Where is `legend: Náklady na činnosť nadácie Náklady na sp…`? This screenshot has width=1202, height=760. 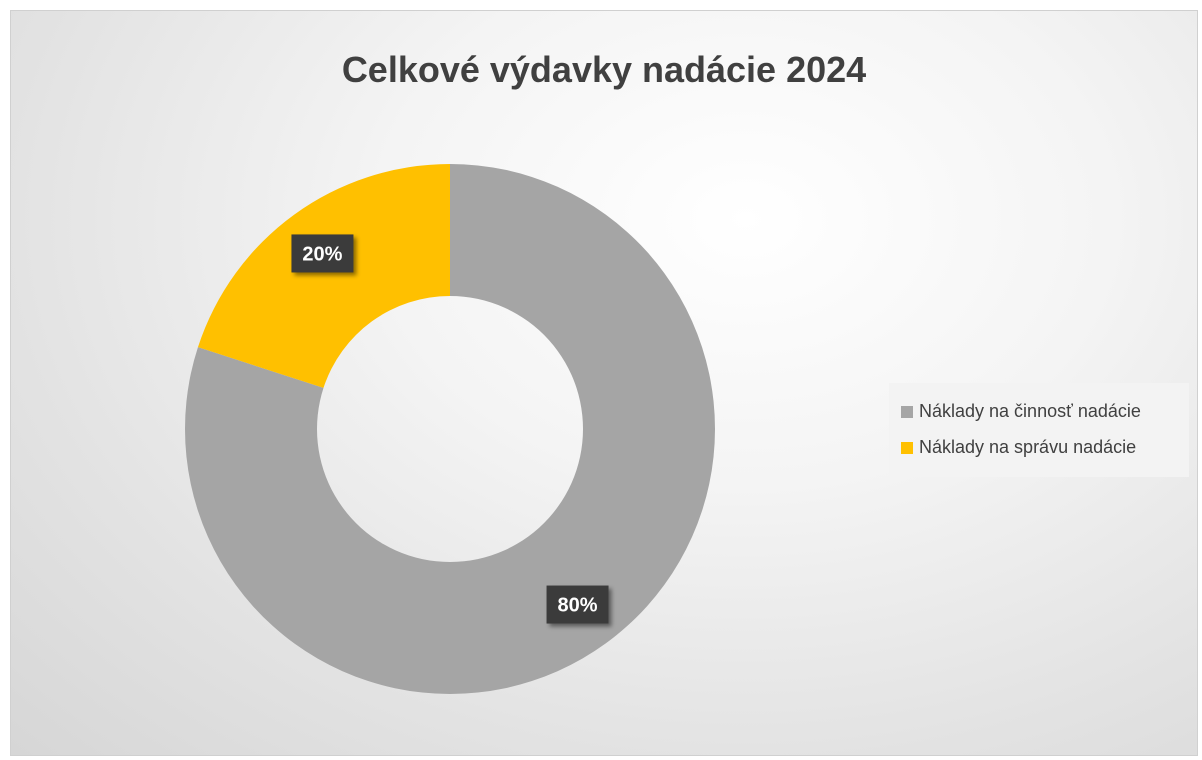 legend: Náklady na činnosť nadácie Náklady na sp… is located at coordinates (1039, 430).